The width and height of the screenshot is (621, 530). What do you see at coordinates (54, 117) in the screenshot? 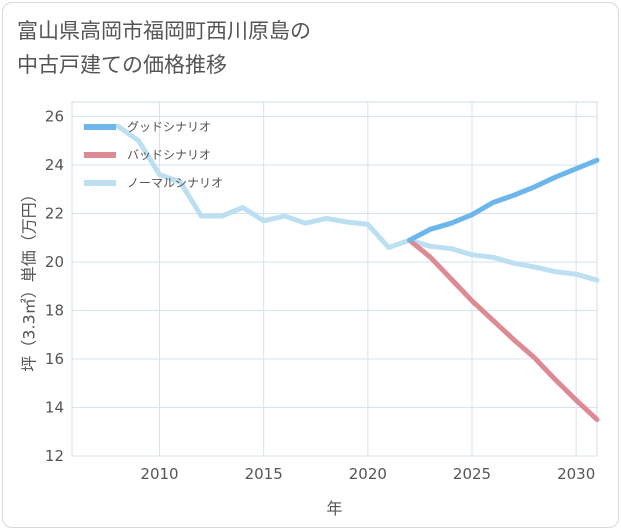
I see `y-tick-label: 26` at bounding box center [54, 117].